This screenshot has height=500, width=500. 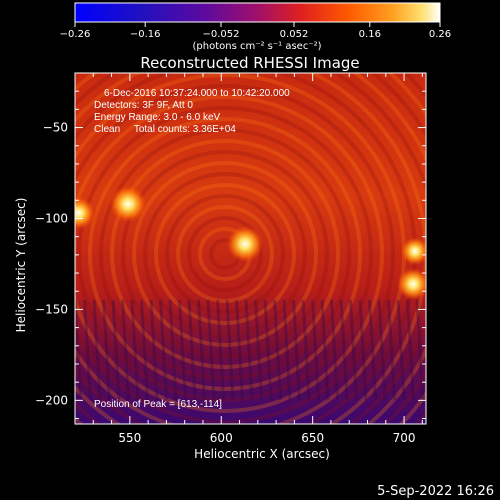 What do you see at coordinates (157, 117) in the screenshot?
I see `annotation-energy-range: Energy Range: 3.0 - 6.0 keV` at bounding box center [157, 117].